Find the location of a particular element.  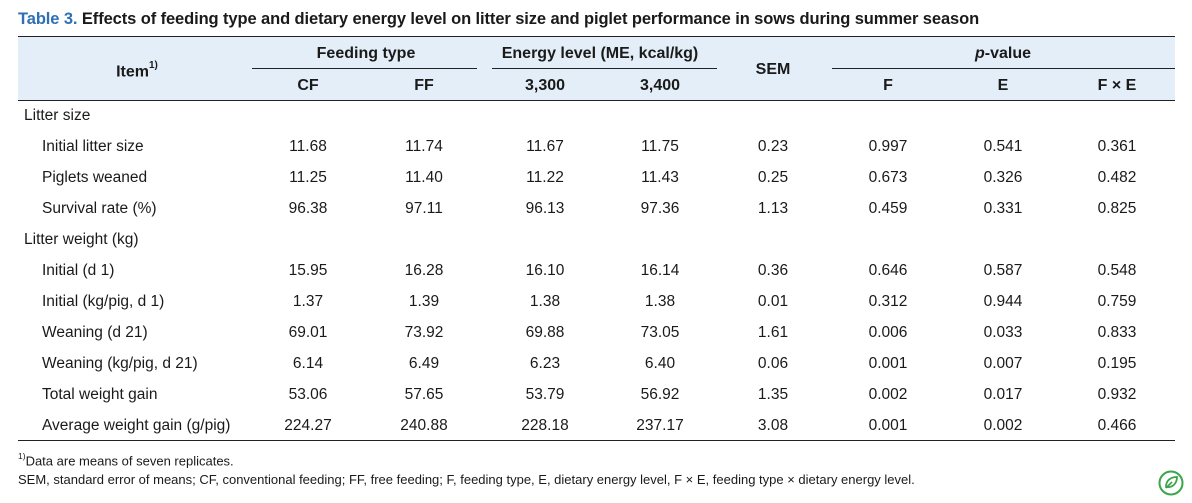

table-cell: 73.92 is located at coordinates (424, 332).